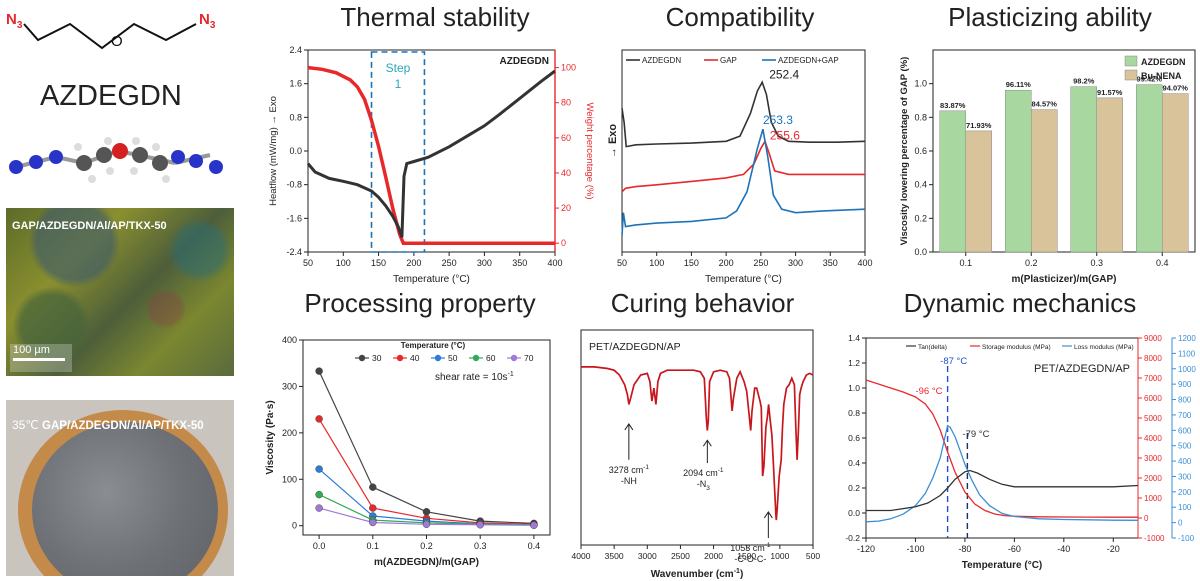 The height and width of the screenshot is (581, 1200). I want to click on thermal-ylabel-right: Weight percentage (%), so click(589, 151).